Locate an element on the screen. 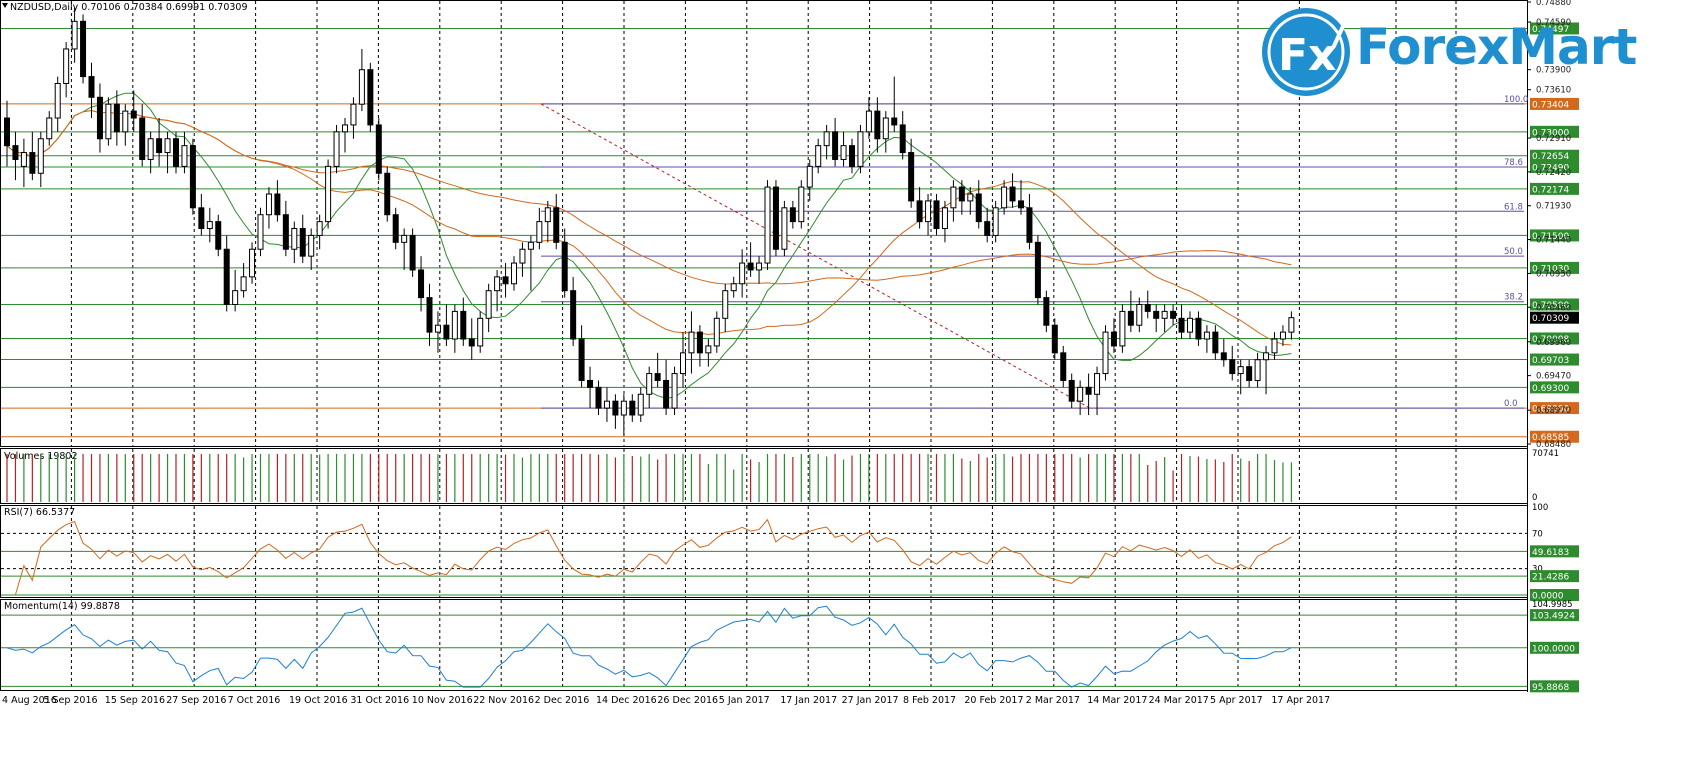 The width and height of the screenshot is (1686, 766). fib-trendline is located at coordinates (815, 256).